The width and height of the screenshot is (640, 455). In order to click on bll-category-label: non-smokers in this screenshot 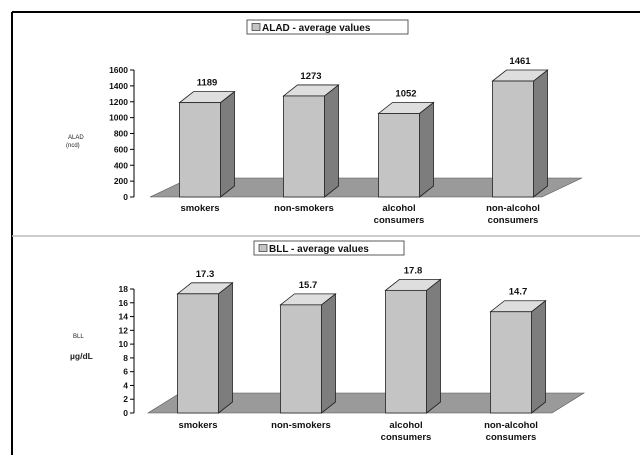, I will do `click(301, 425)`.